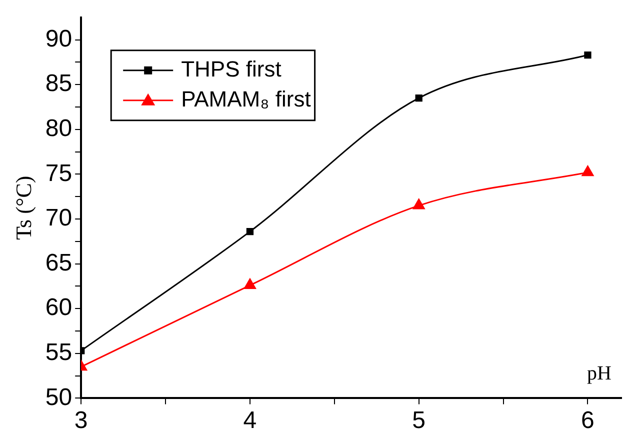  I want to click on x-tick-label: 5, so click(419, 420).